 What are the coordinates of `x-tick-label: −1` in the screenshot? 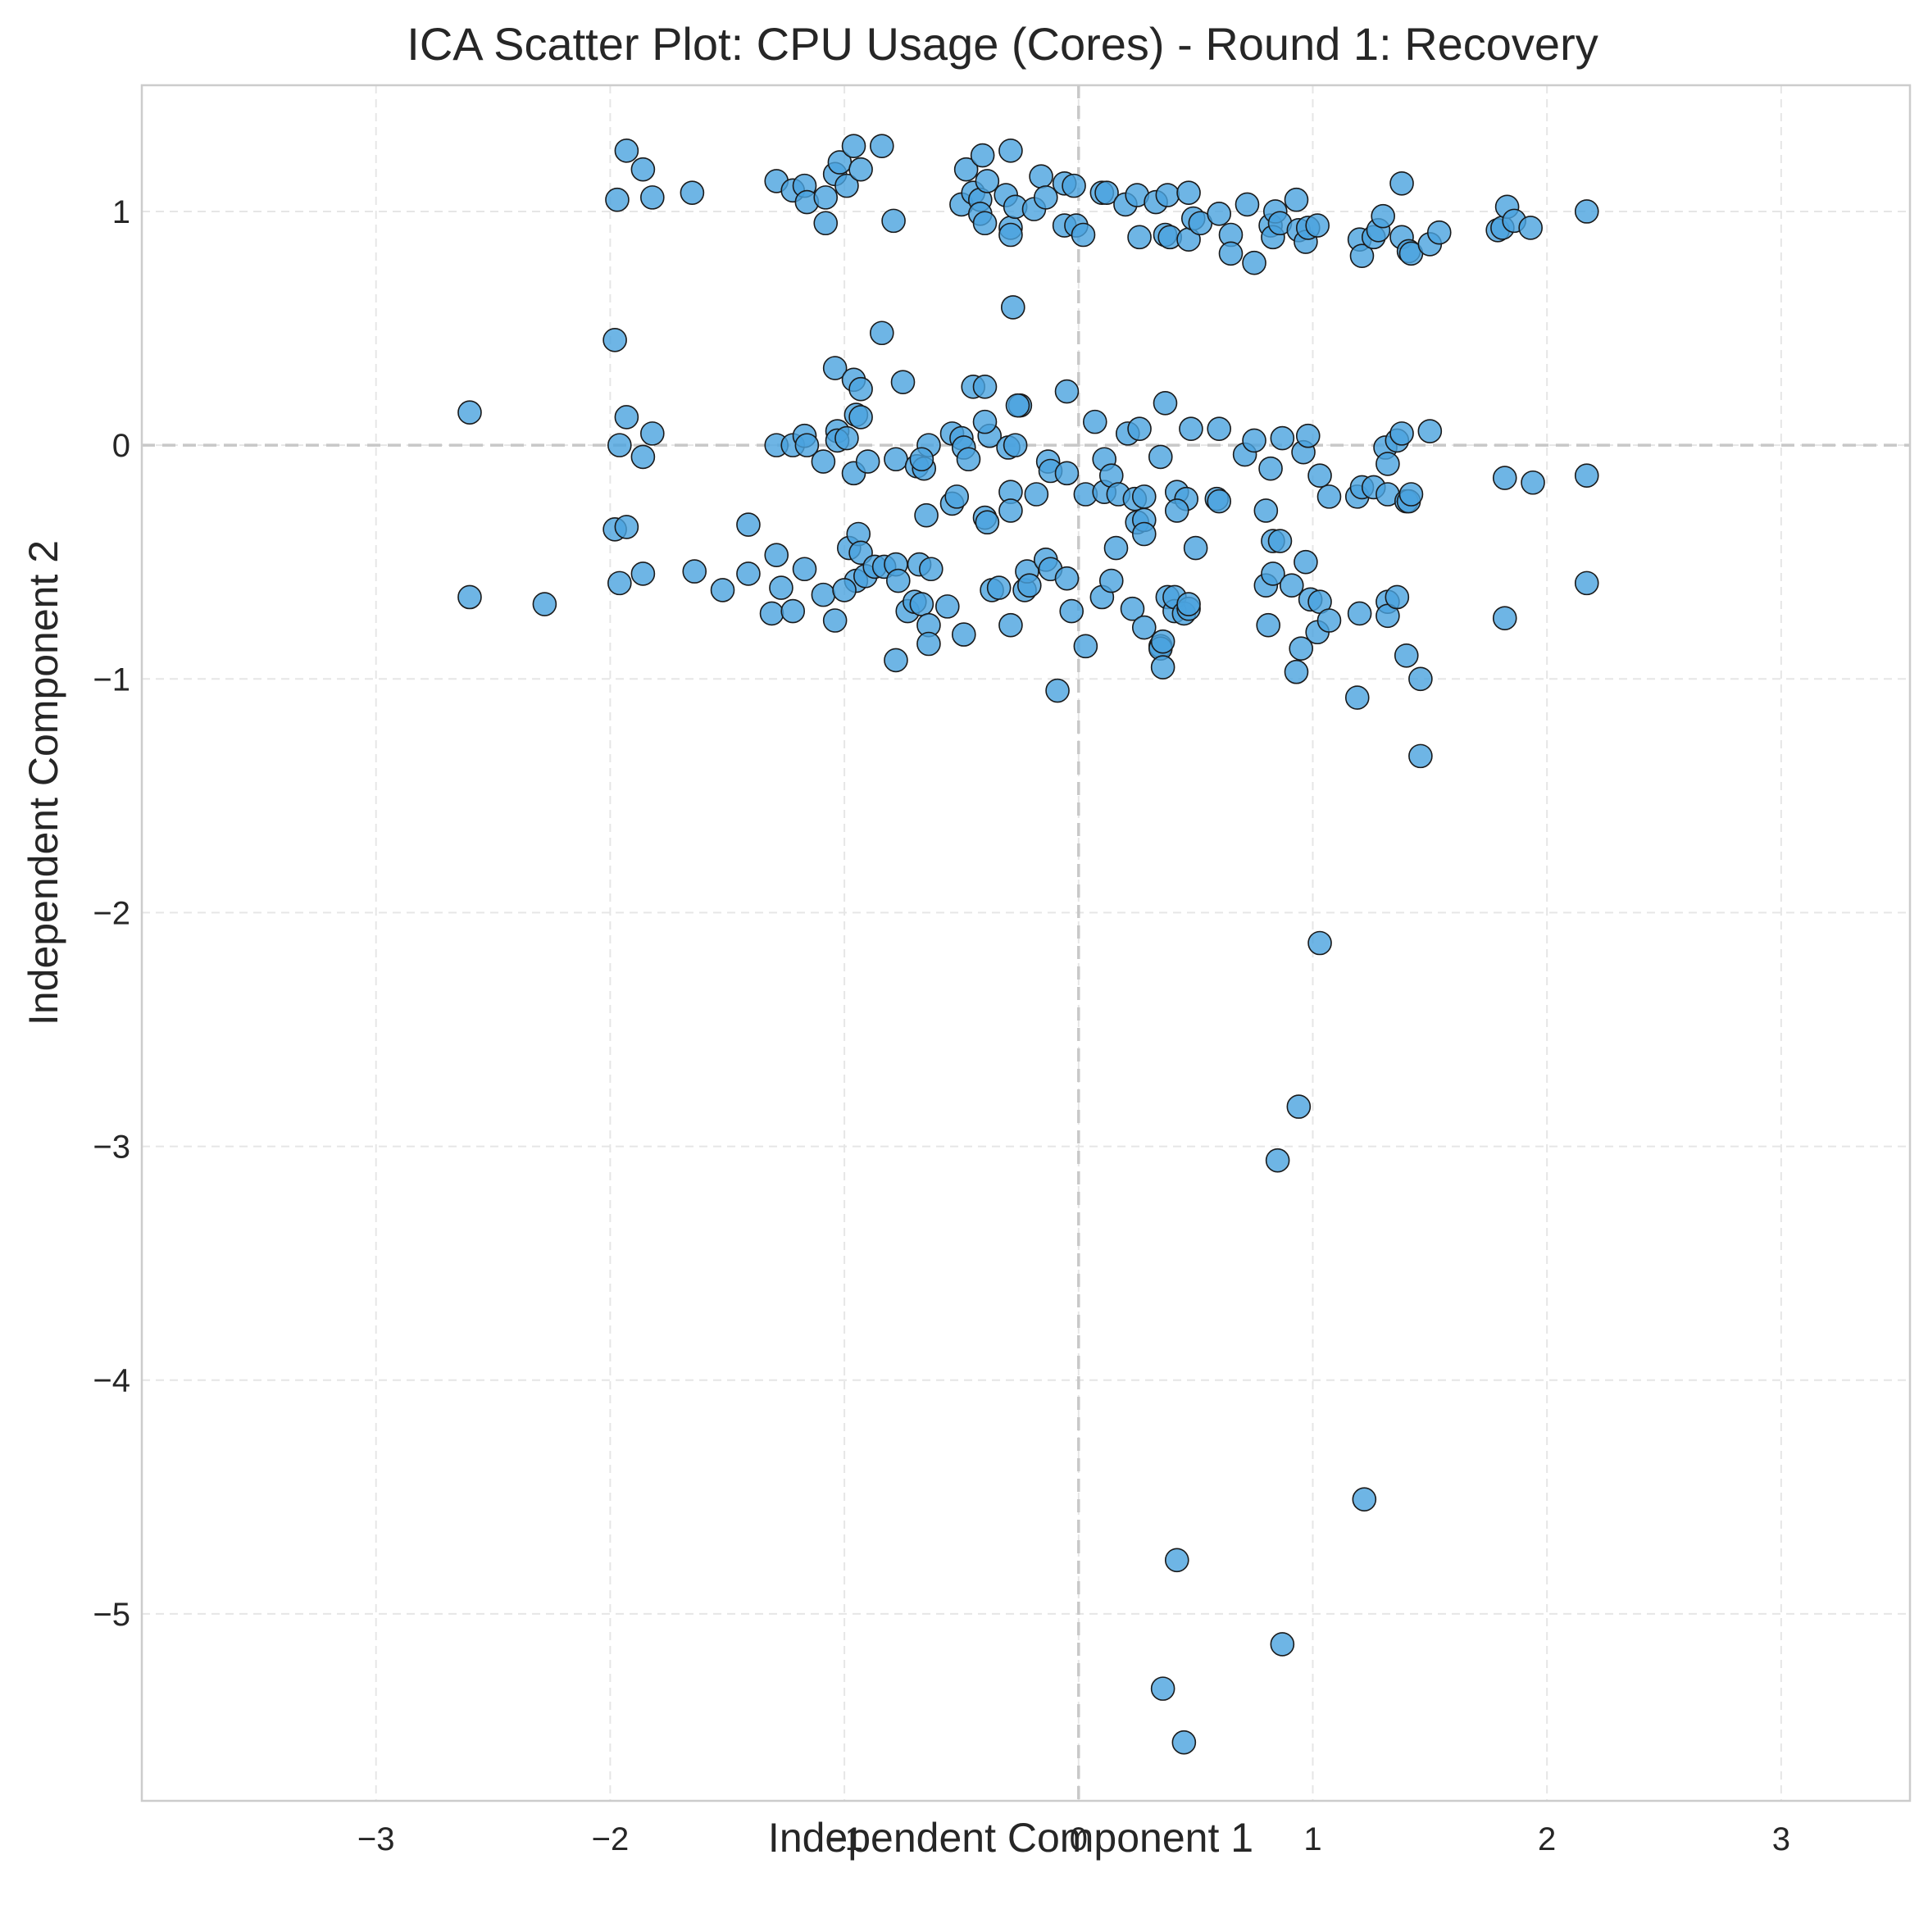 It's located at (844, 1839).